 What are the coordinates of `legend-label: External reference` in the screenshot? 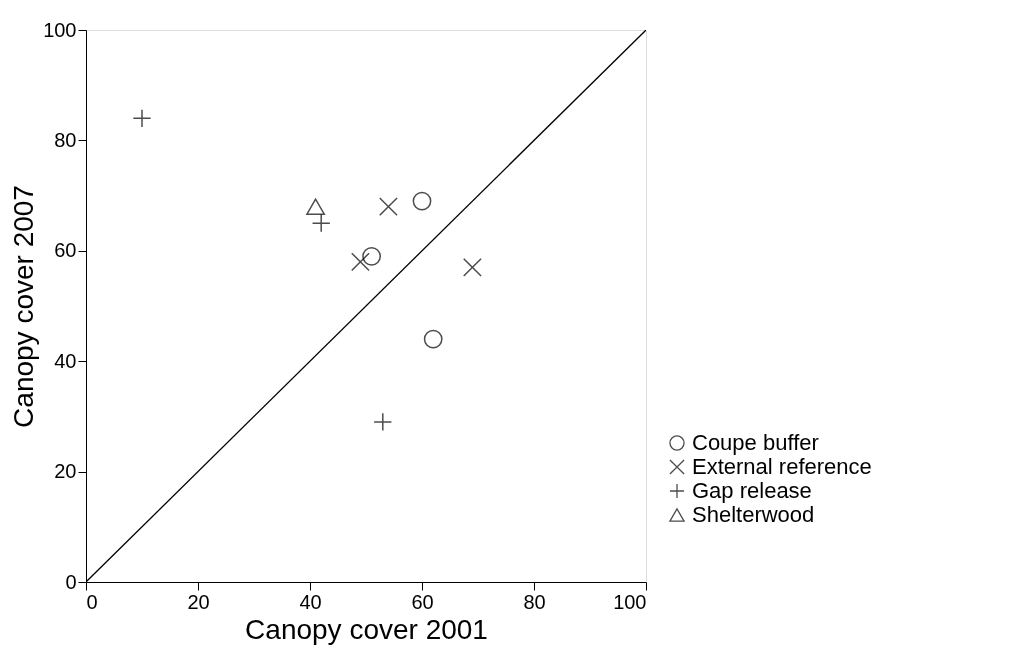 It's located at (782, 466).